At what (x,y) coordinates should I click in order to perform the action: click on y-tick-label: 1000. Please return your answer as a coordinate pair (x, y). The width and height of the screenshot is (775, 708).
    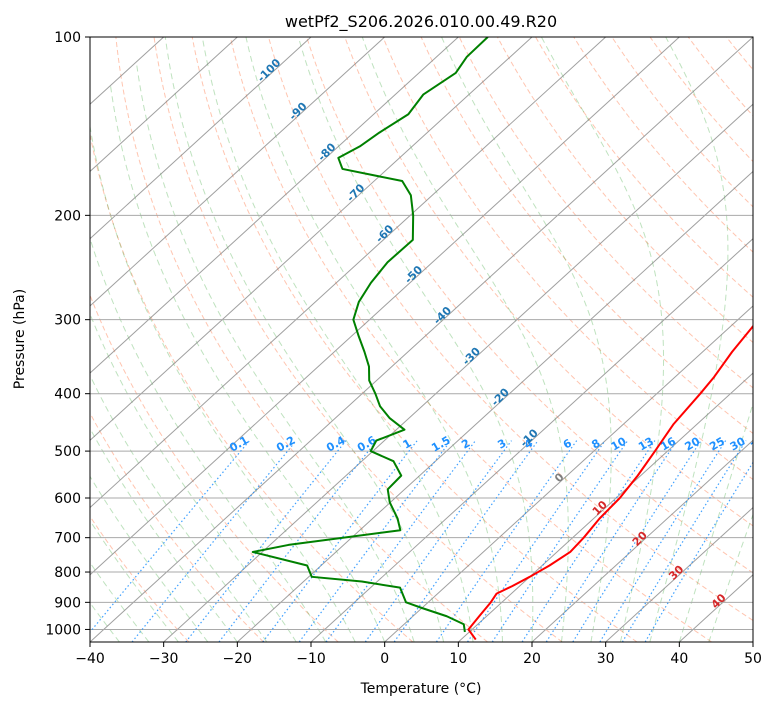
    Looking at the image, I should click on (63, 630).